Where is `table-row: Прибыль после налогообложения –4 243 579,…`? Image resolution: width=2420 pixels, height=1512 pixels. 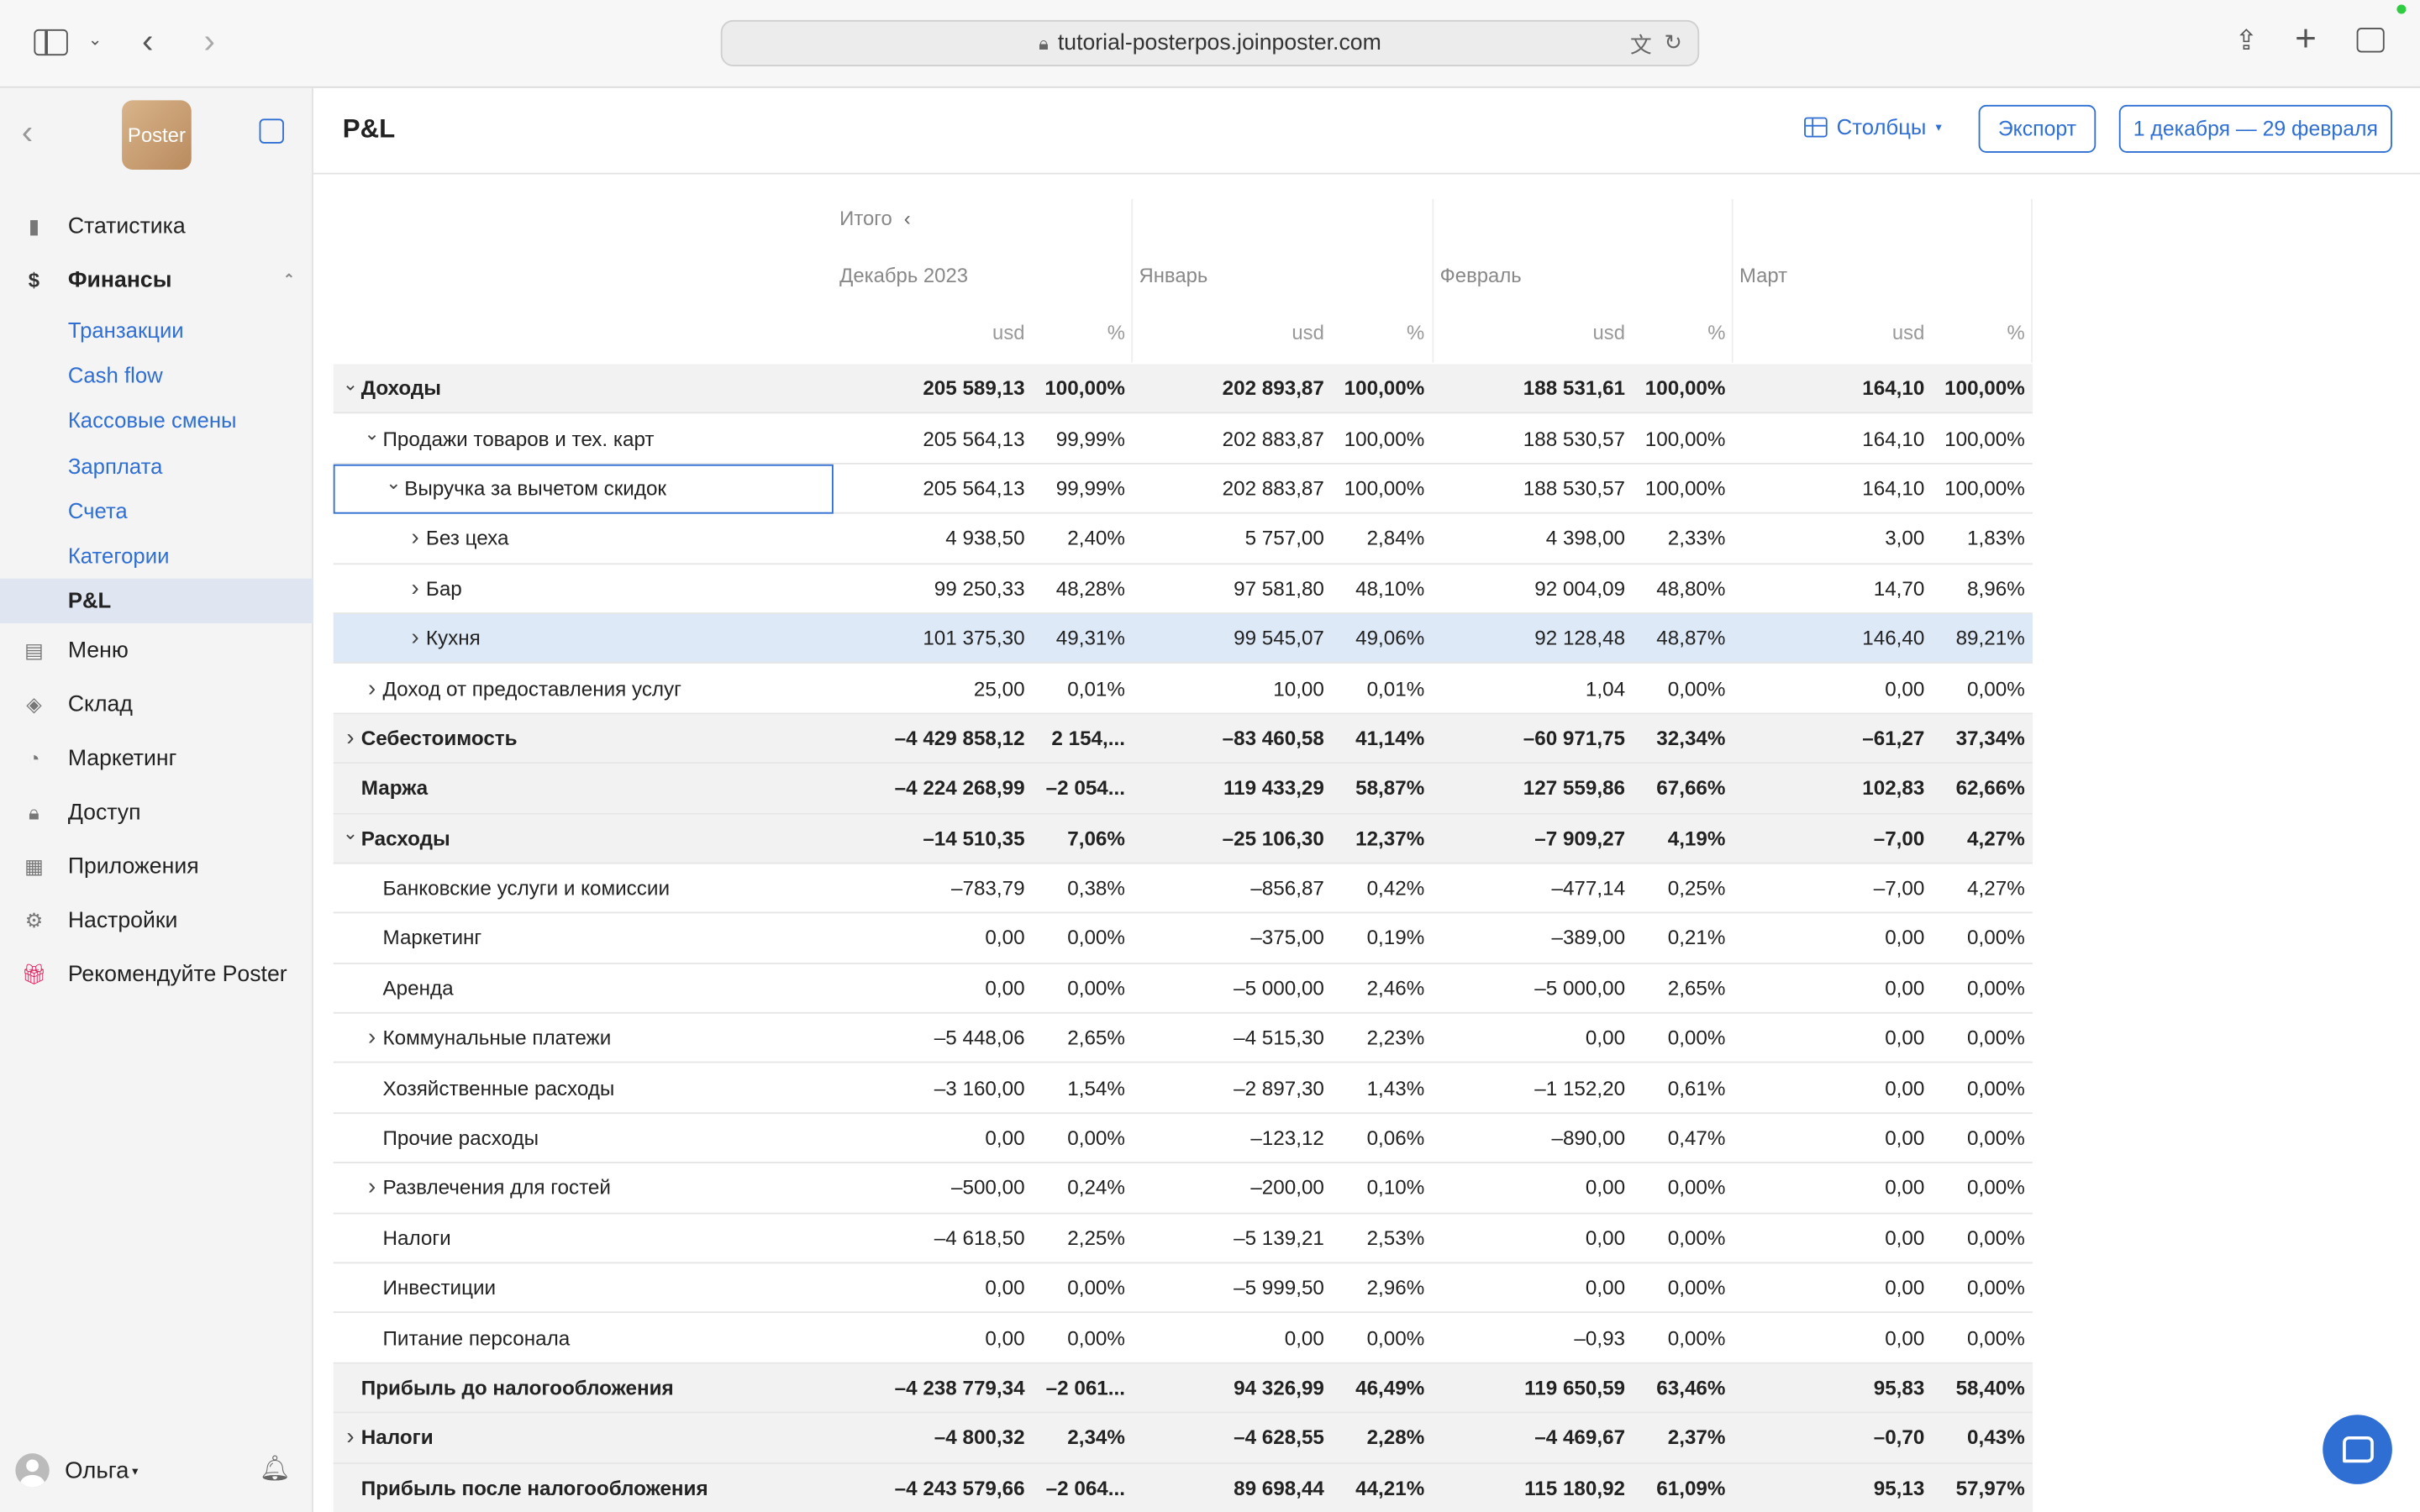 table-row: Прибыль после налогообложения –4 243 579,… is located at coordinates (1183, 1487).